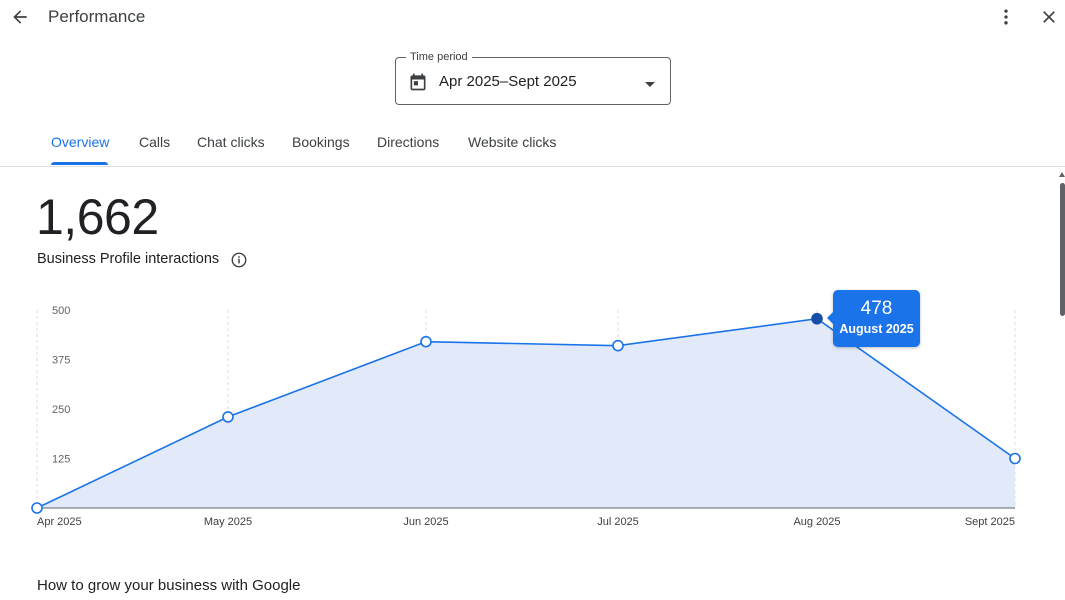 The height and width of the screenshot is (600, 1065). I want to click on close-icon, so click(1049, 17).